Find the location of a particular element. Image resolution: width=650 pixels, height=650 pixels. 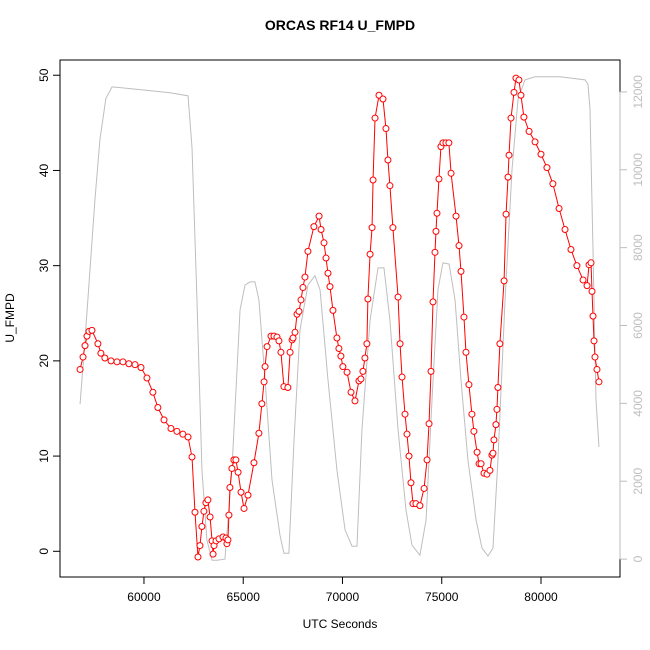

y2-tick-label: 0 is located at coordinates (638, 558).